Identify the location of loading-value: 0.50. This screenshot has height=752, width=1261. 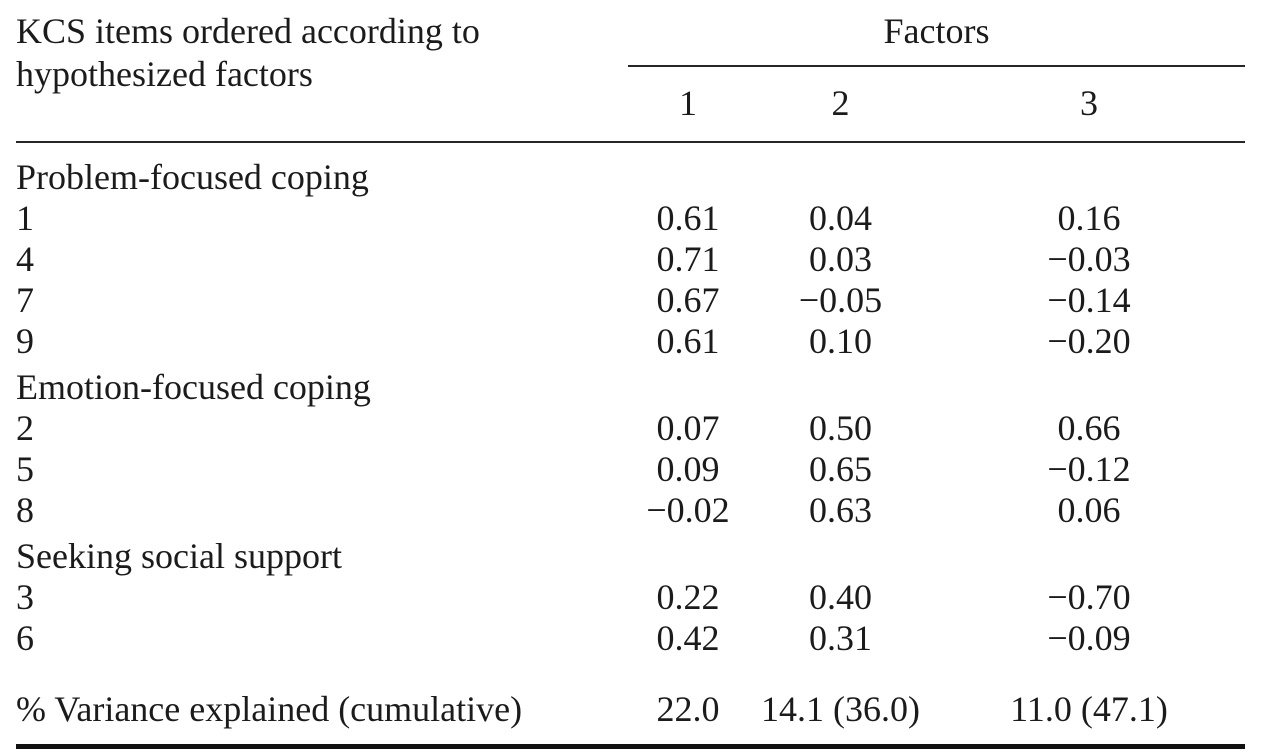
(840, 428).